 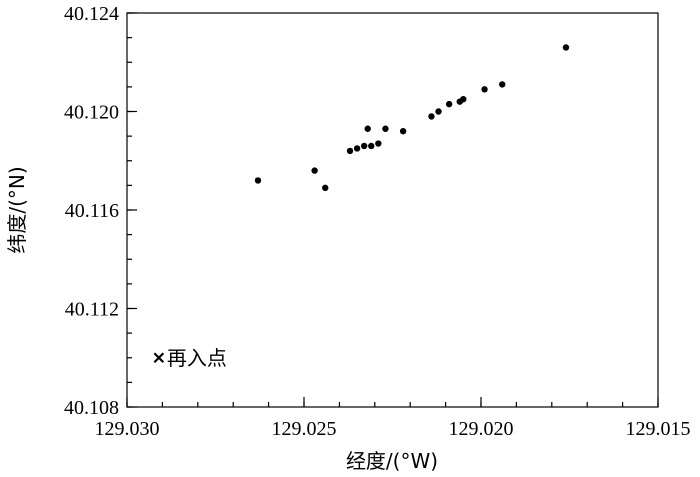 I want to click on x-axis-title: 经度/(°W), so click(x=392, y=461).